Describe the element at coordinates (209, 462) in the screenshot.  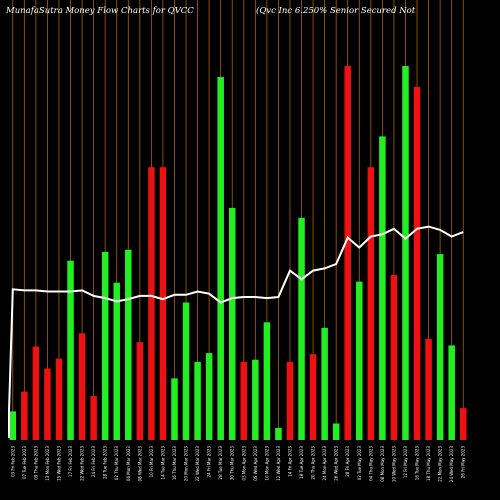
I see `x-tick-label: 24 Fri Mar 2023` at that location.